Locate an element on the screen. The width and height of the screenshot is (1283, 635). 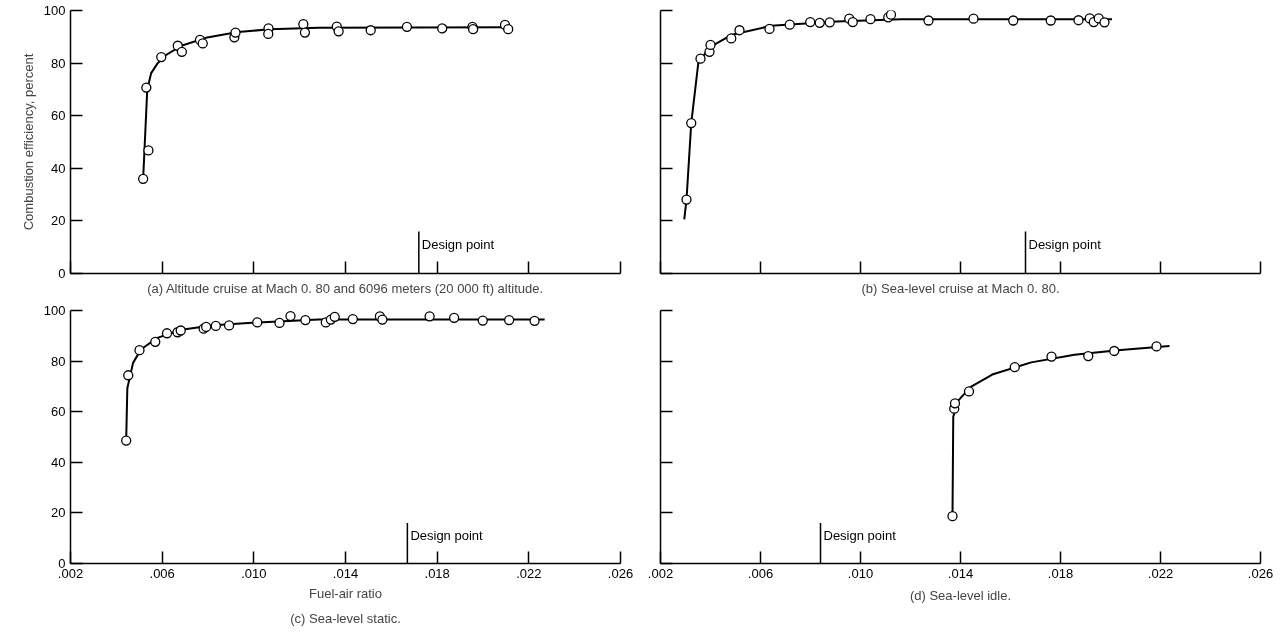
text: (d) Sea-level idle. is located at coordinates (960, 595).